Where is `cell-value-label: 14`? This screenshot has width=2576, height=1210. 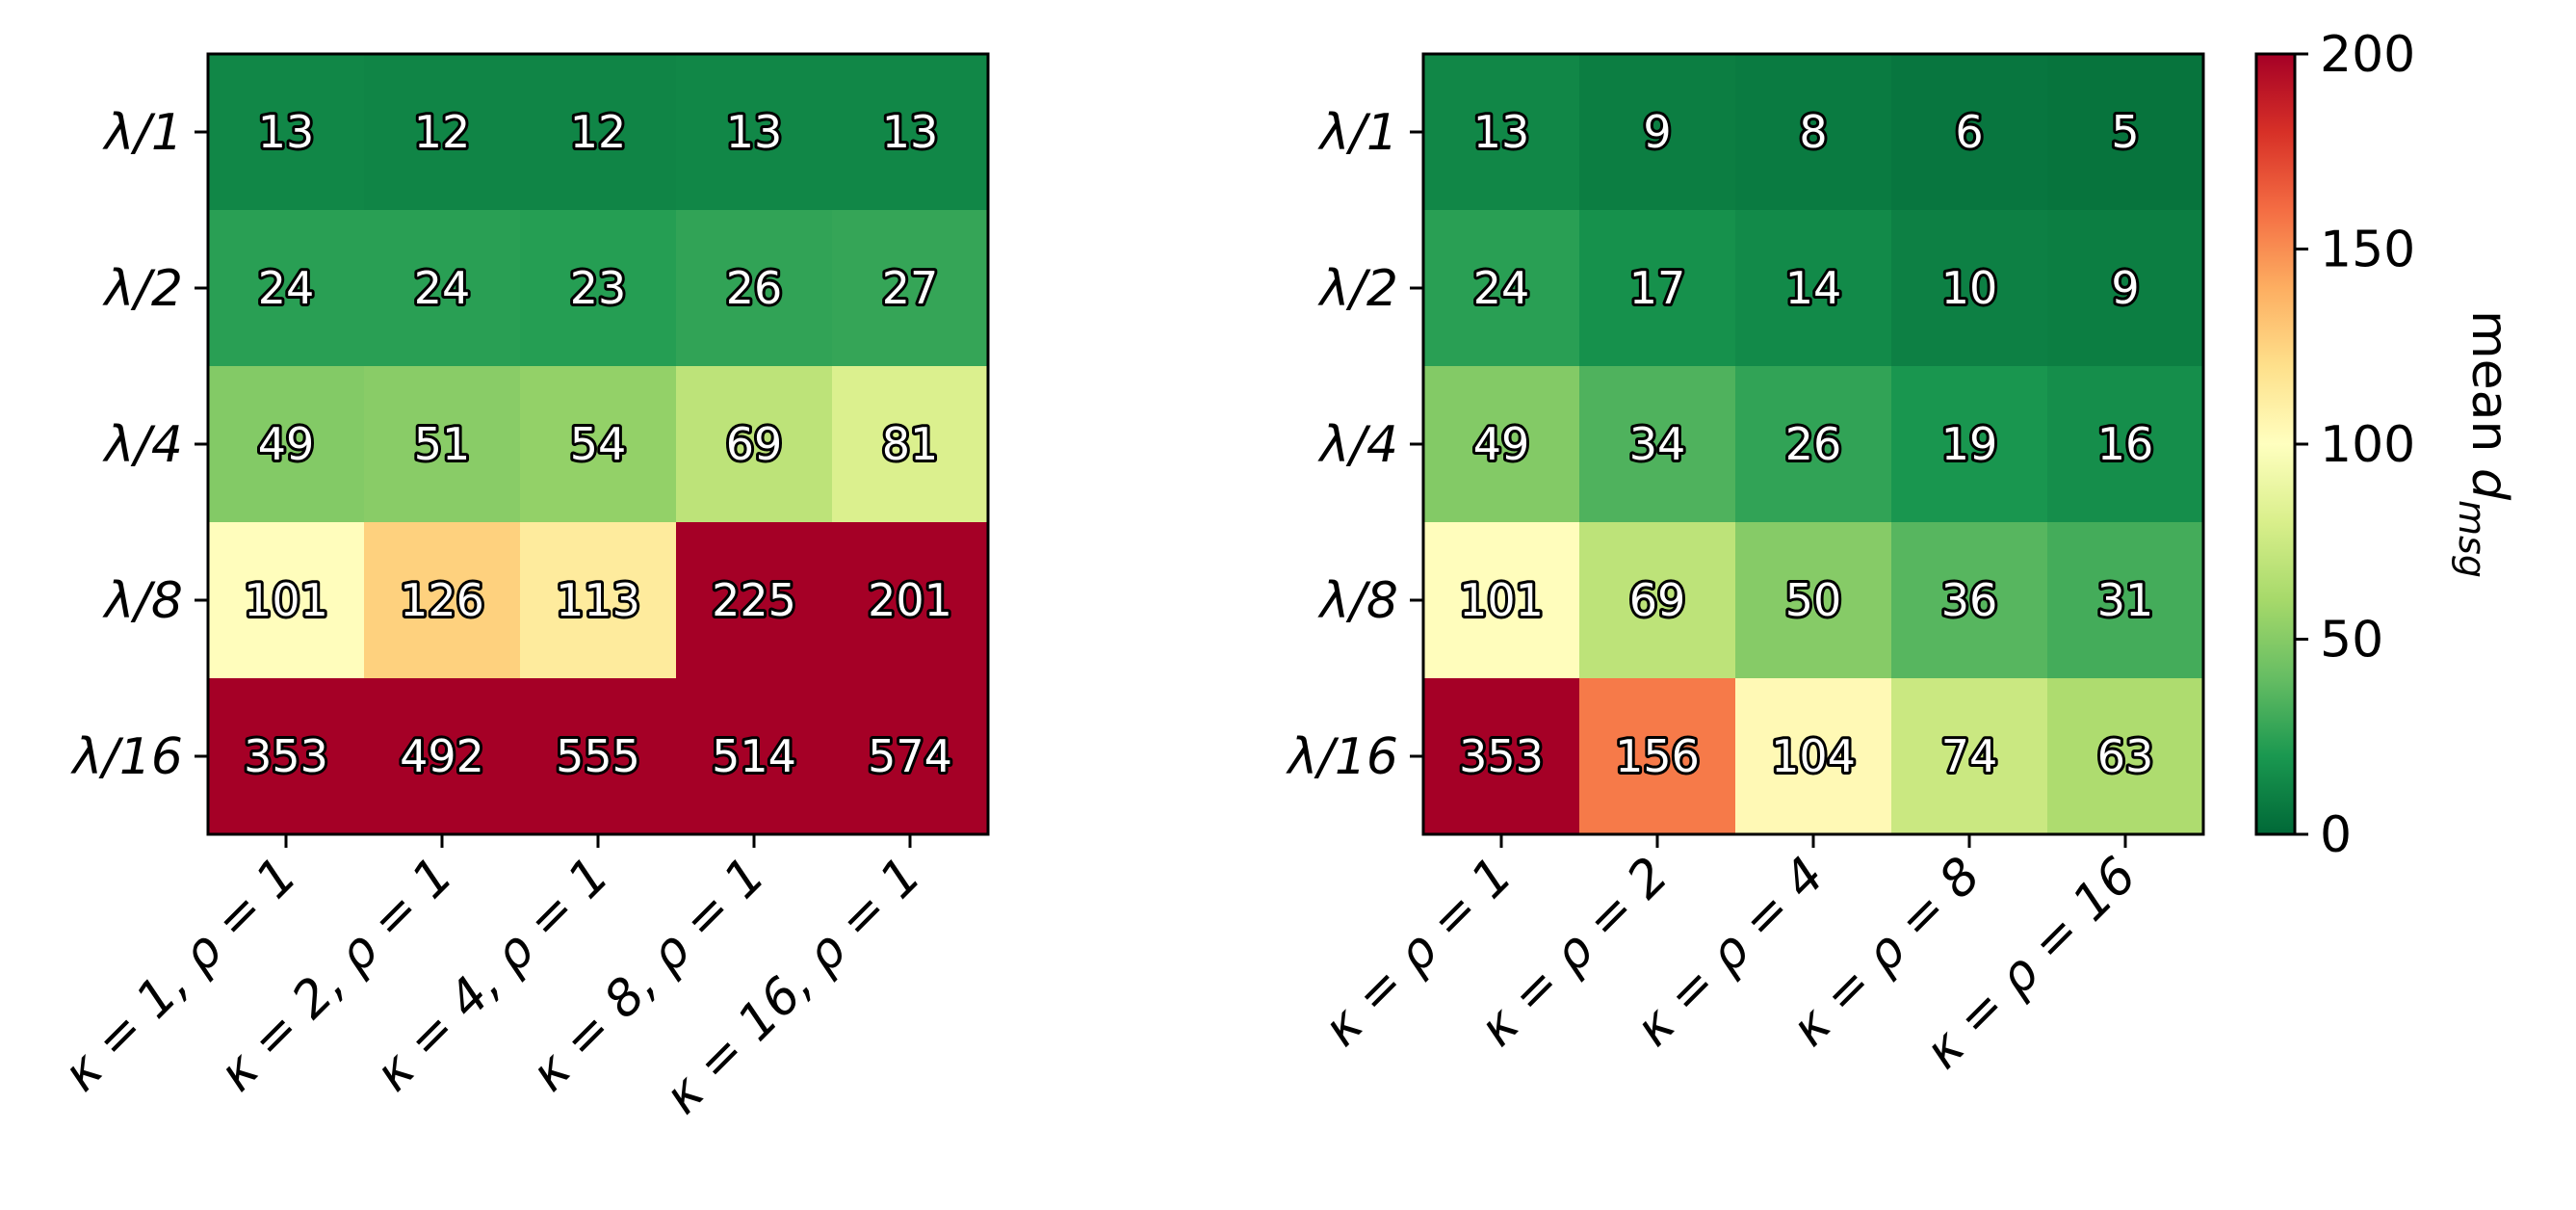 cell-value-label: 14 is located at coordinates (1813, 288).